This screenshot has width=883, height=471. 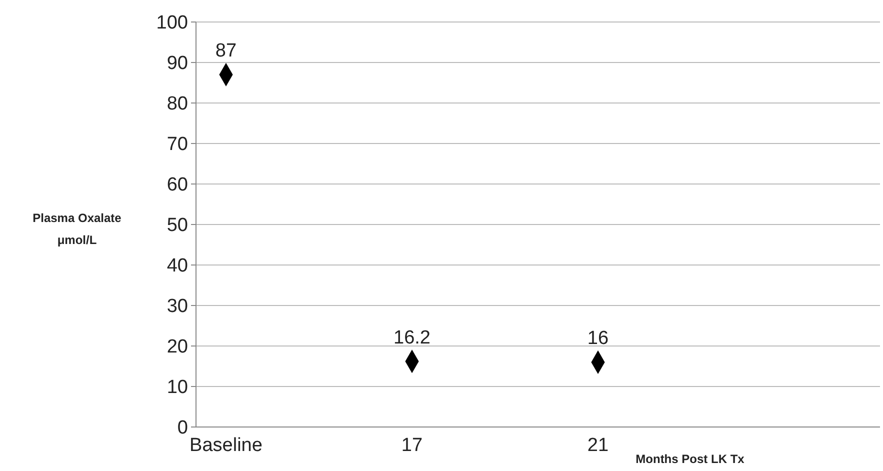 What do you see at coordinates (226, 445) in the screenshot?
I see `x-tick-label: Baseline` at bounding box center [226, 445].